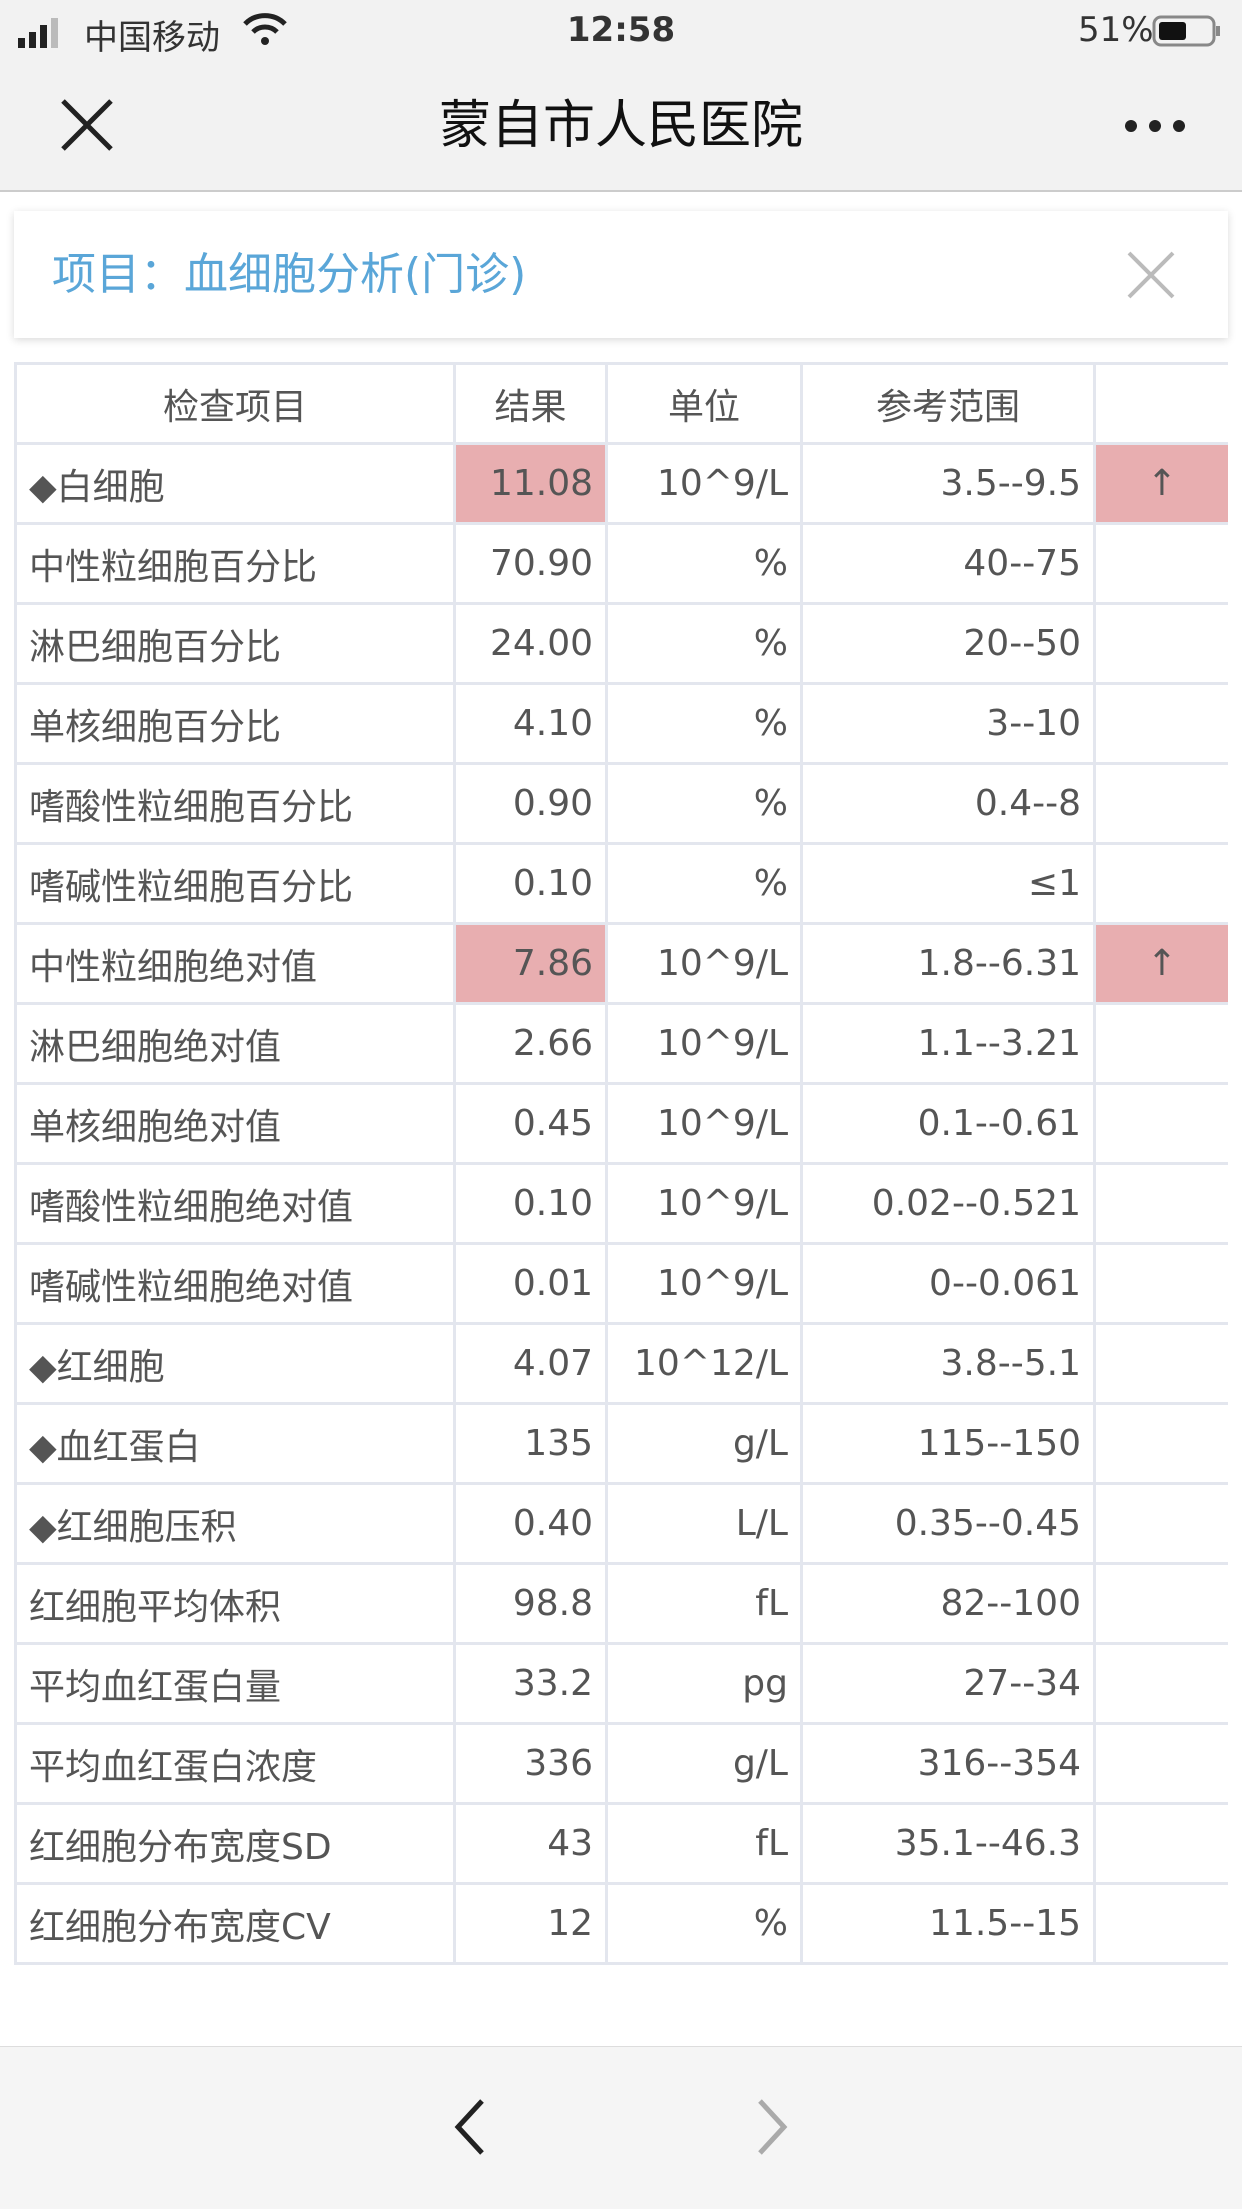 The image size is (1242, 2209). Describe the element at coordinates (530, 1603) in the screenshot. I see `result: 98.8` at that location.